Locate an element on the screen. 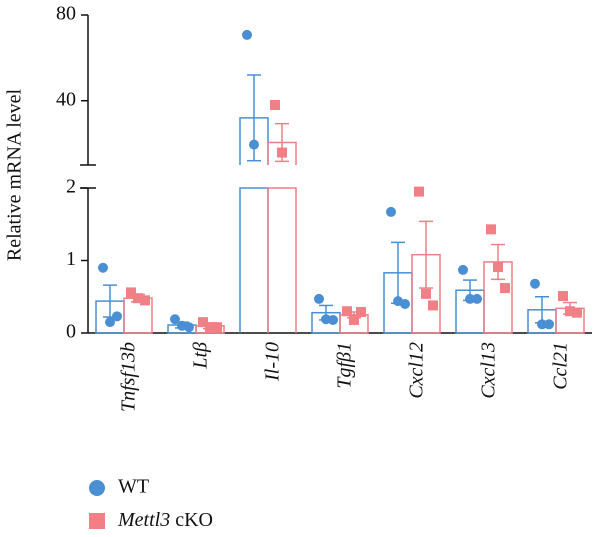 This screenshot has width=600, height=537. x-tick-label: Il-10 is located at coordinates (273, 362).